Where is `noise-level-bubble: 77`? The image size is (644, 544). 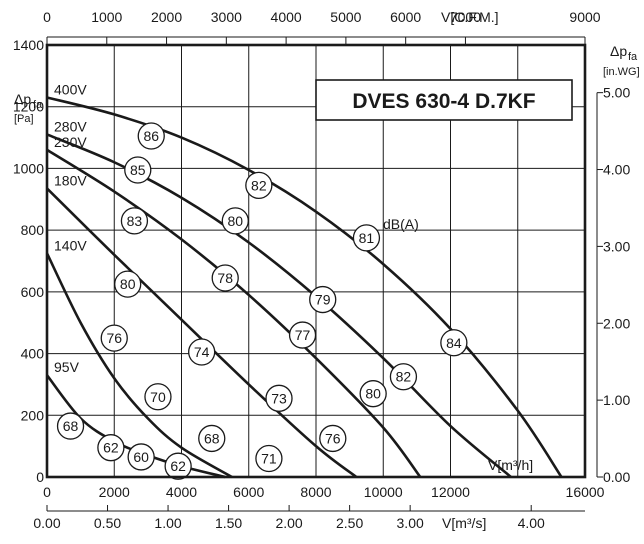 noise-level-bubble: 77 is located at coordinates (302, 335).